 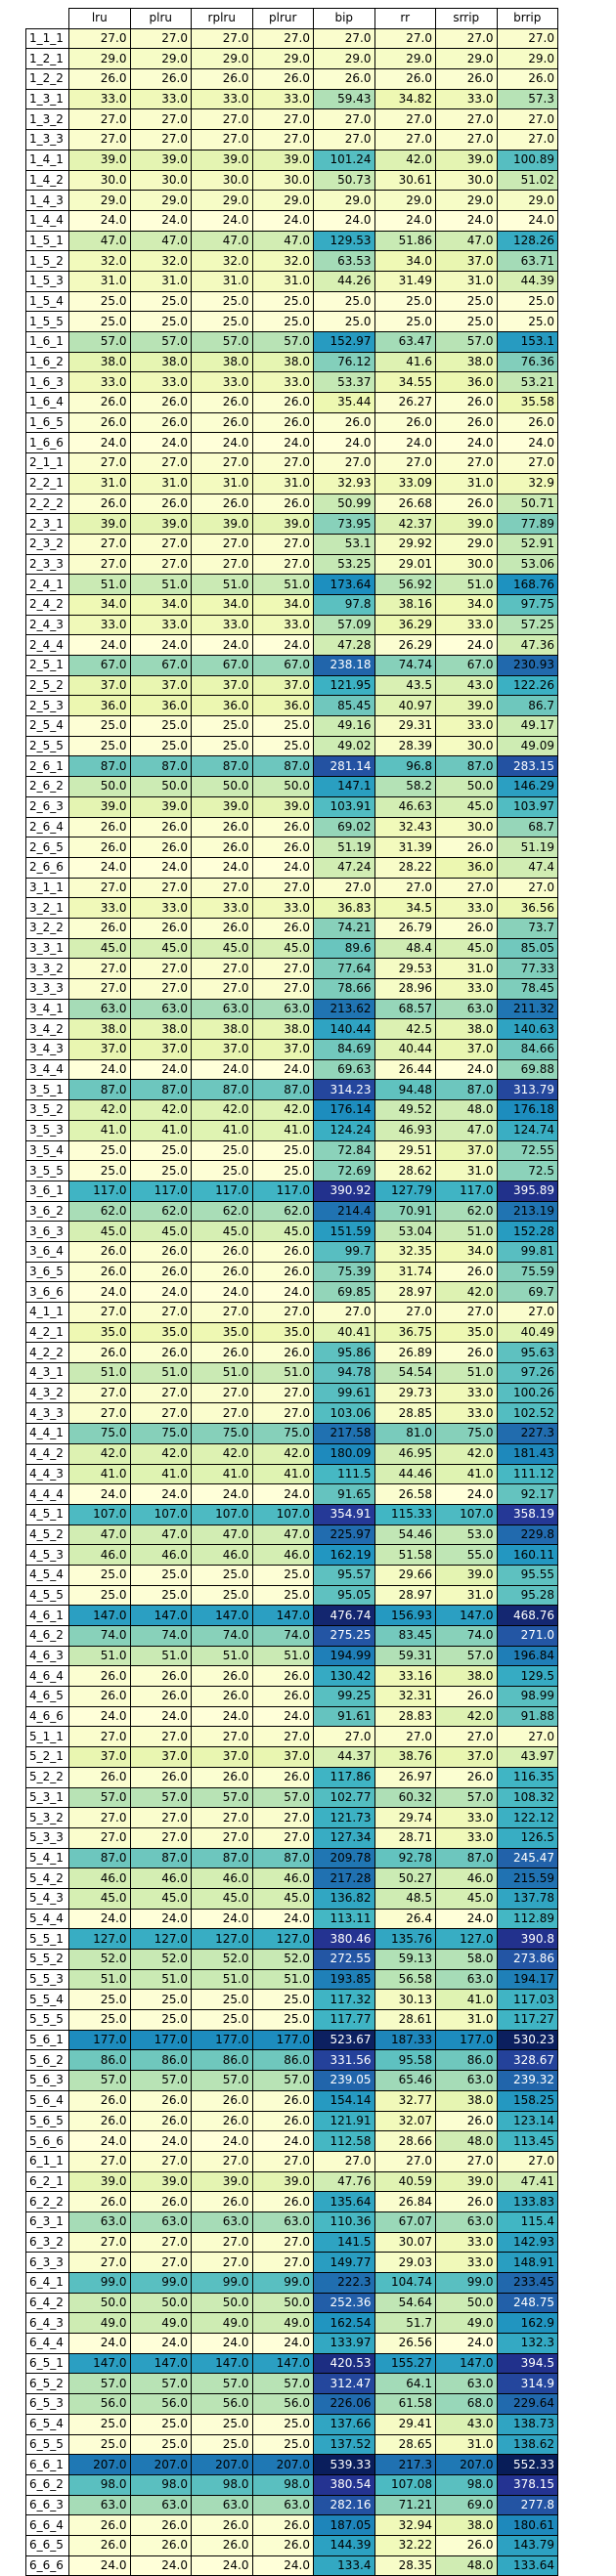 What do you see at coordinates (527, 685) in the screenshot?
I see `heatmap-cell: 122.26` at bounding box center [527, 685].